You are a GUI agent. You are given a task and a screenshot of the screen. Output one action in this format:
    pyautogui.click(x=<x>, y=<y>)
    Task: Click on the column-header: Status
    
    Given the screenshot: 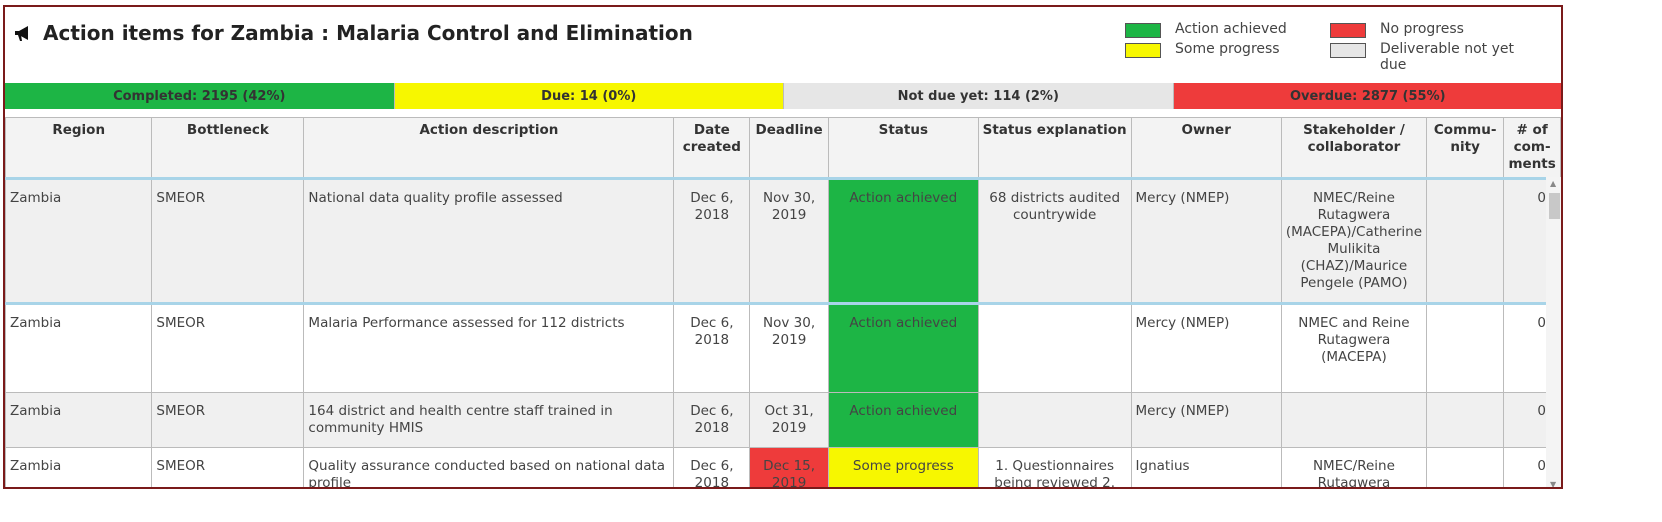 What is the action you would take?
    pyautogui.click(x=903, y=148)
    